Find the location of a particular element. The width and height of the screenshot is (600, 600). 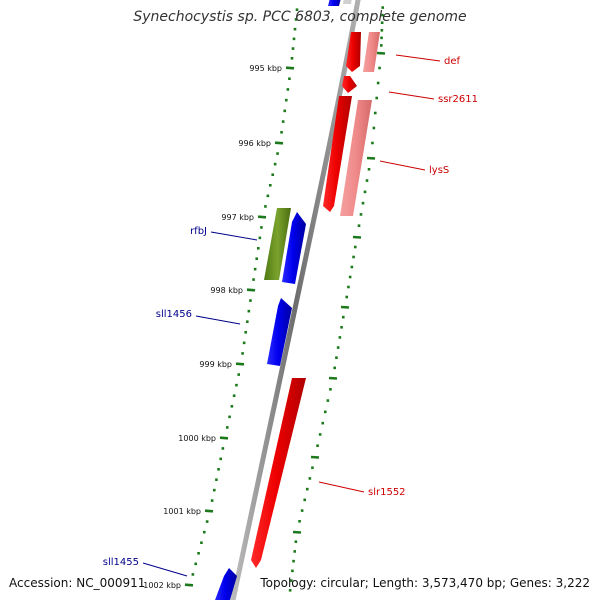

gene-label-sll1455: sll1455 is located at coordinates (121, 562).